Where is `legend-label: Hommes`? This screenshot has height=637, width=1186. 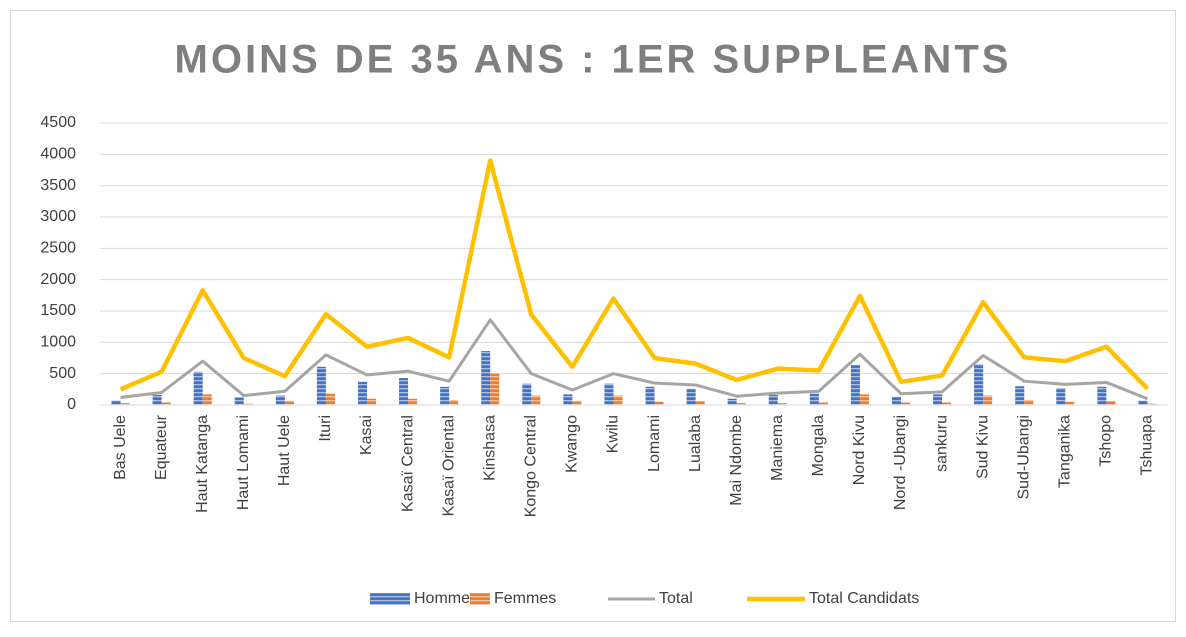 legend-label: Hommes is located at coordinates (446, 598).